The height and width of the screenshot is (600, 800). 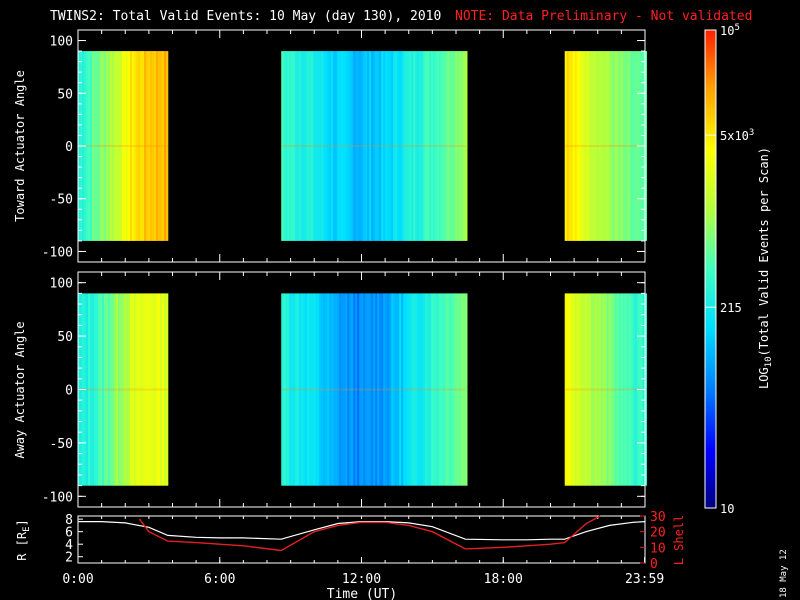 I want to click on x-tick-label: 23:59, so click(x=644, y=579).